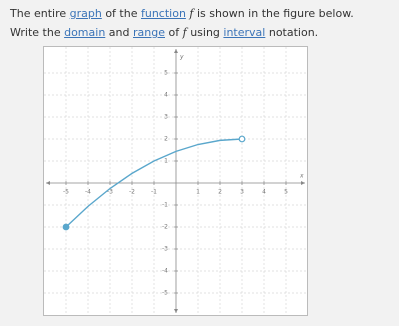 The height and width of the screenshot is (326, 399). What do you see at coordinates (301, 176) in the screenshot?
I see `x-axis-label: x` at bounding box center [301, 176].